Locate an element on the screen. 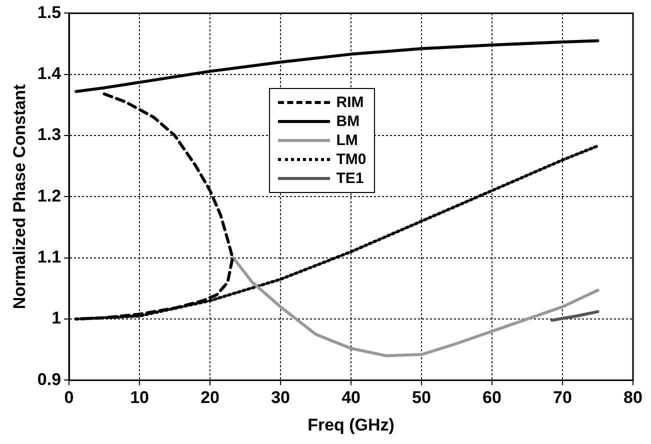 This screenshot has width=651, height=444. y-tick-label: 1 is located at coordinates (57, 318).